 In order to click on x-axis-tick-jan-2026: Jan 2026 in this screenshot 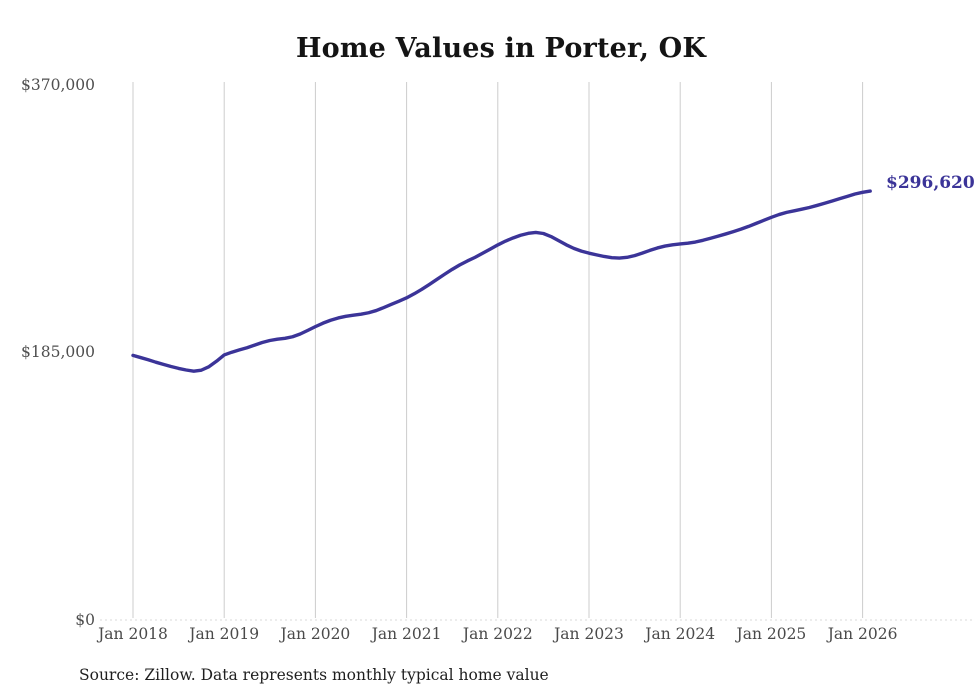, I will do `click(862, 634)`.